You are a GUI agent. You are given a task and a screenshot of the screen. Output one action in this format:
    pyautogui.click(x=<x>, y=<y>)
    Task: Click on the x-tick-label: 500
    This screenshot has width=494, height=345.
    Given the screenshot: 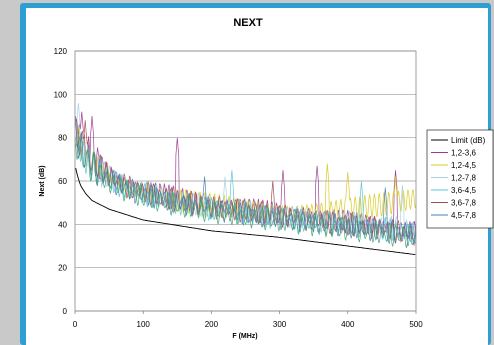 What is the action you would take?
    pyautogui.click(x=416, y=324)
    